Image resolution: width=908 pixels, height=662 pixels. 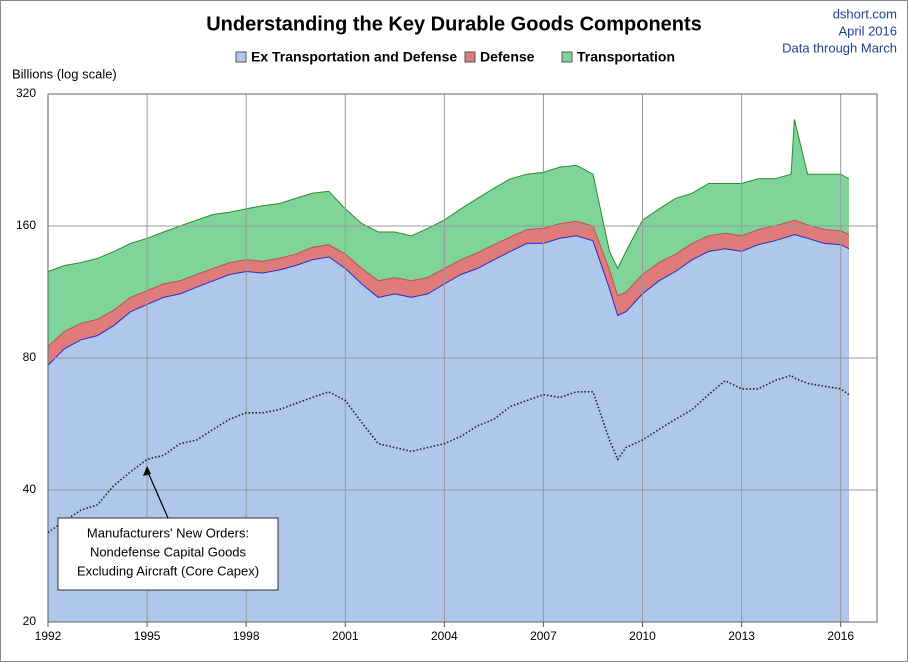 I want to click on annotation-box, so click(x=168, y=554).